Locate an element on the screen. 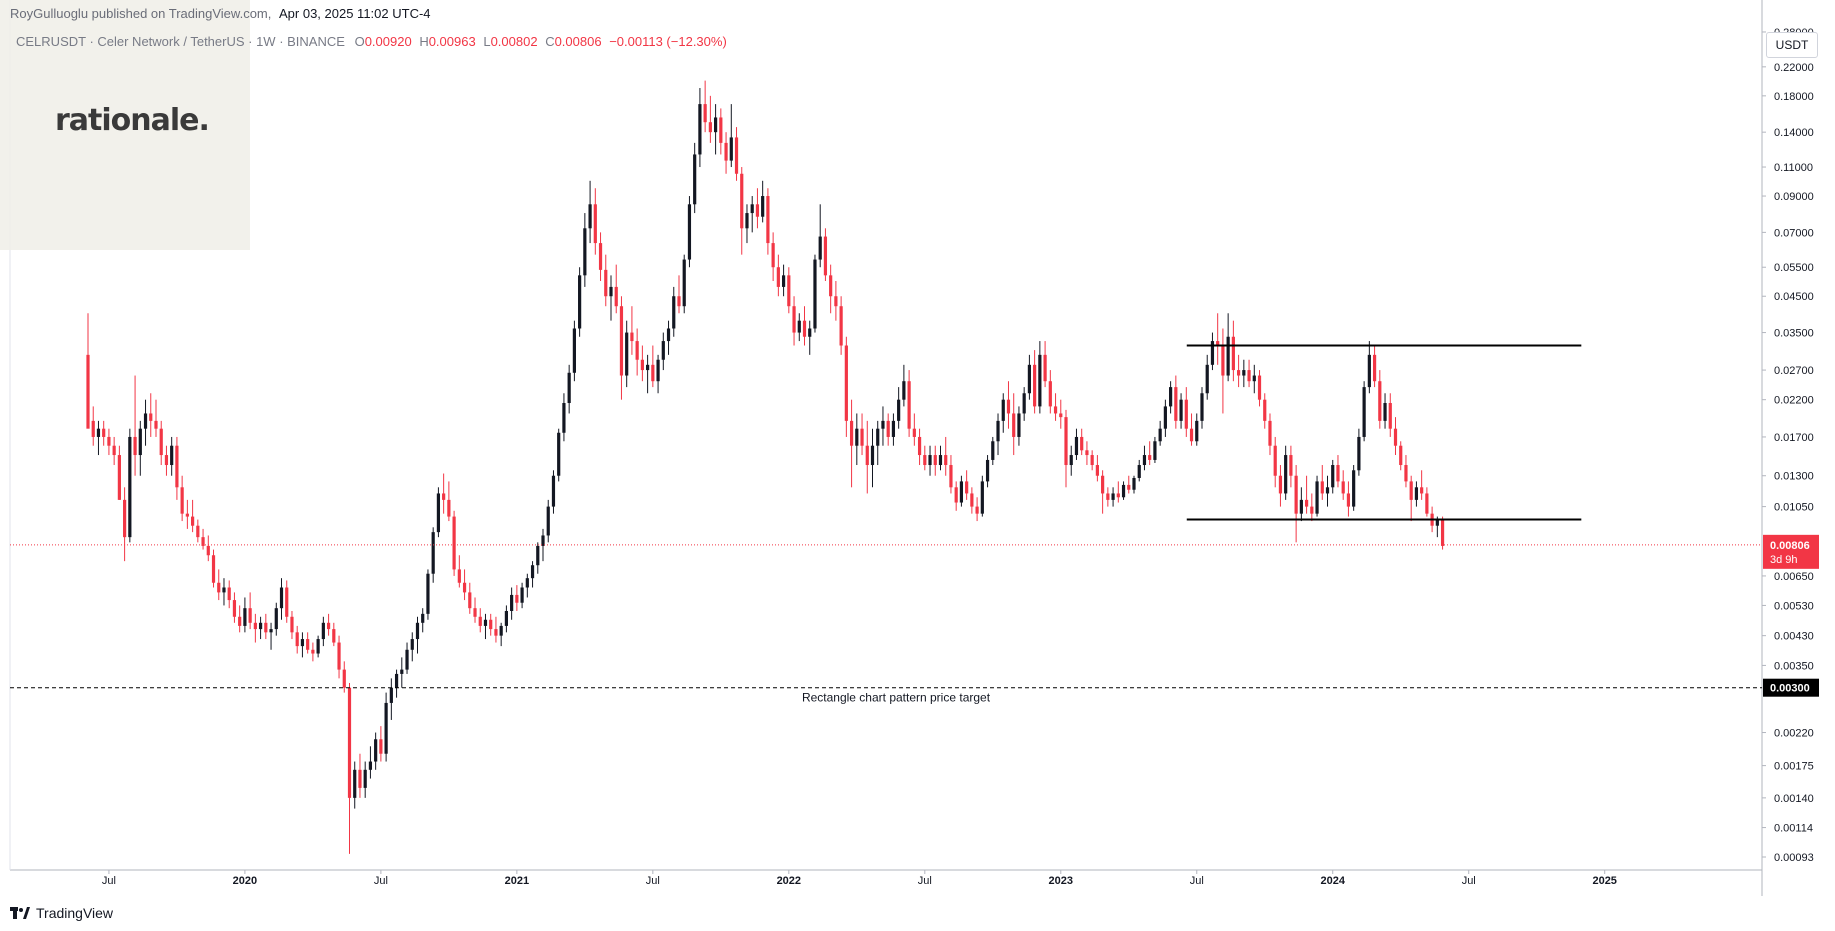 The height and width of the screenshot is (931, 1835). target-price-value: 0.00300 is located at coordinates (1790, 689).